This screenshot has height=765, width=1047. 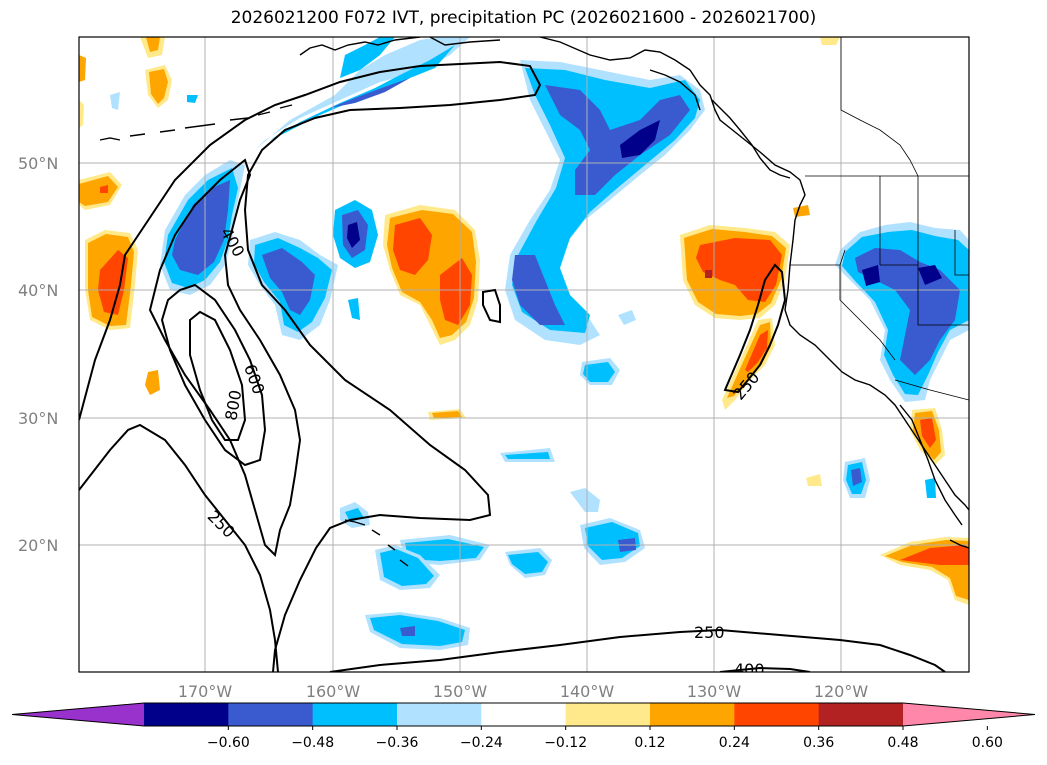 What do you see at coordinates (649, 743) in the screenshot?
I see `colorbar-tick-label: 0.12` at bounding box center [649, 743].